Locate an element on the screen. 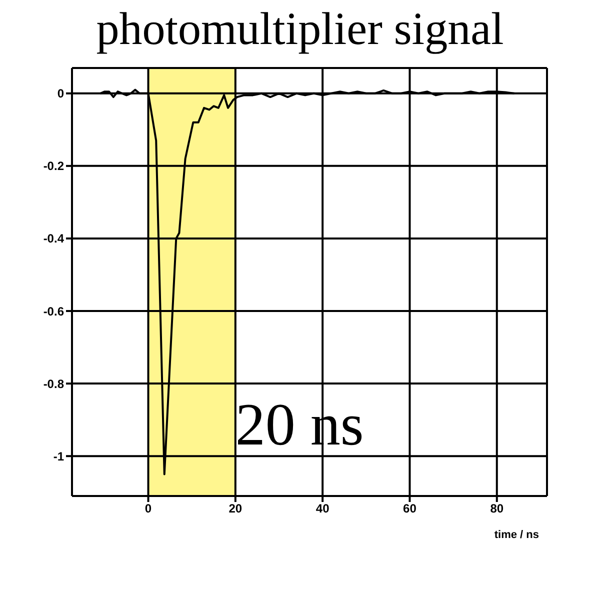  x-axis-title: time / ns is located at coordinates (516, 535).